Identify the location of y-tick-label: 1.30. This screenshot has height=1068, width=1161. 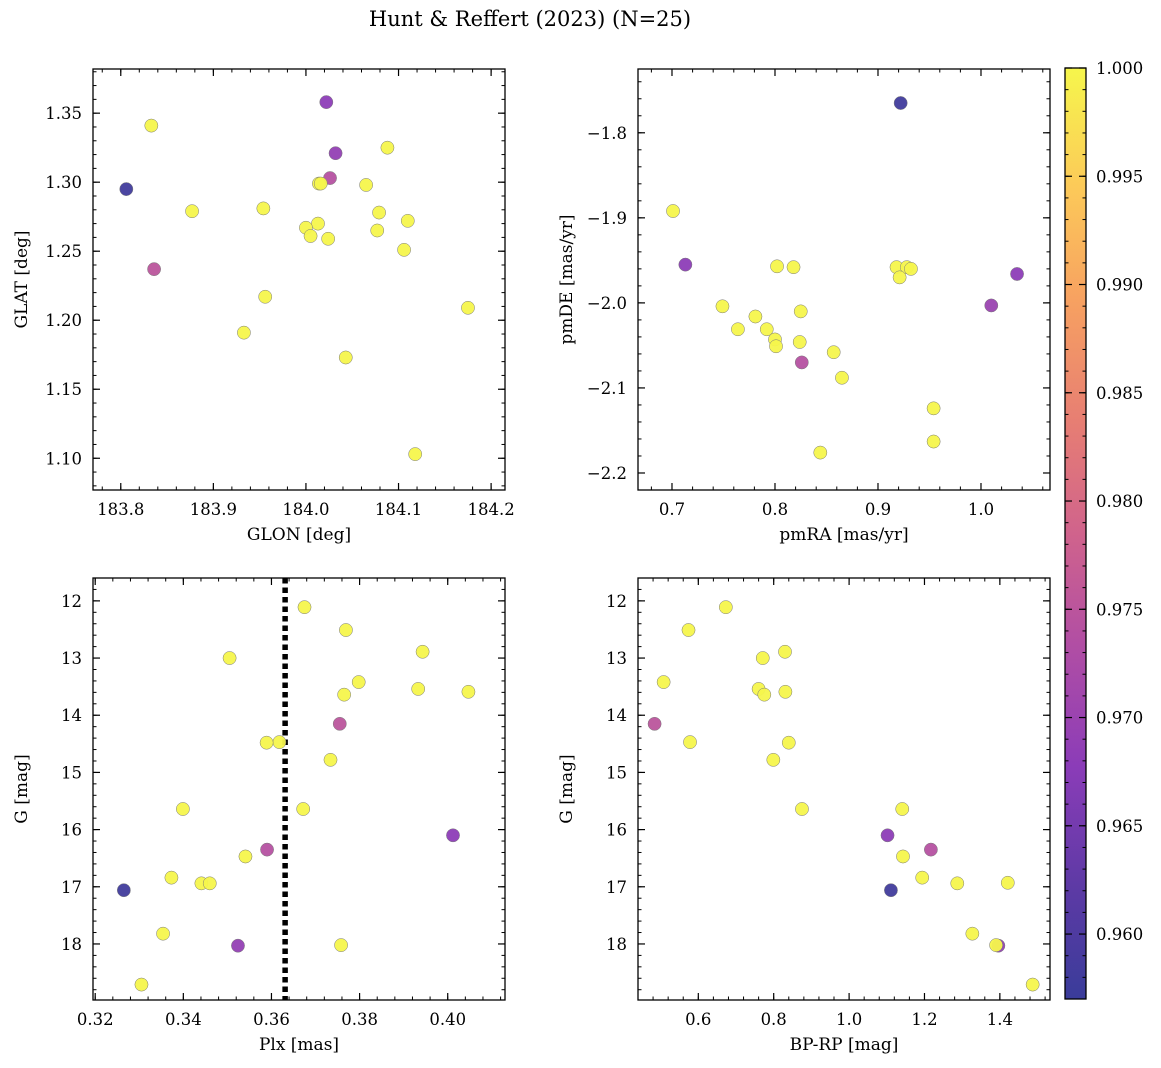
(63, 182).